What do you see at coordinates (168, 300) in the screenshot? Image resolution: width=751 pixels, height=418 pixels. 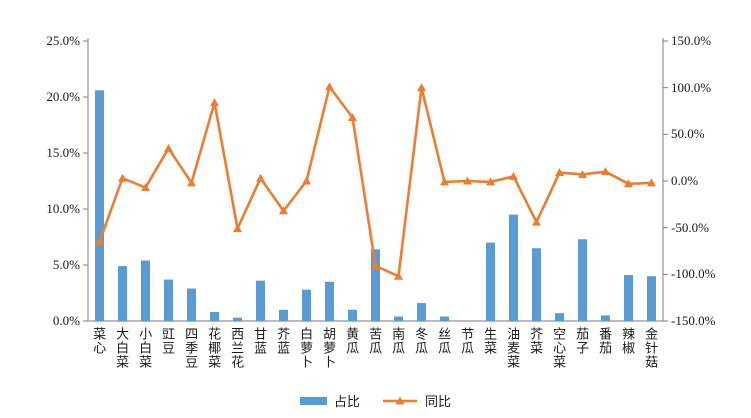 I see `bar-豇豆` at bounding box center [168, 300].